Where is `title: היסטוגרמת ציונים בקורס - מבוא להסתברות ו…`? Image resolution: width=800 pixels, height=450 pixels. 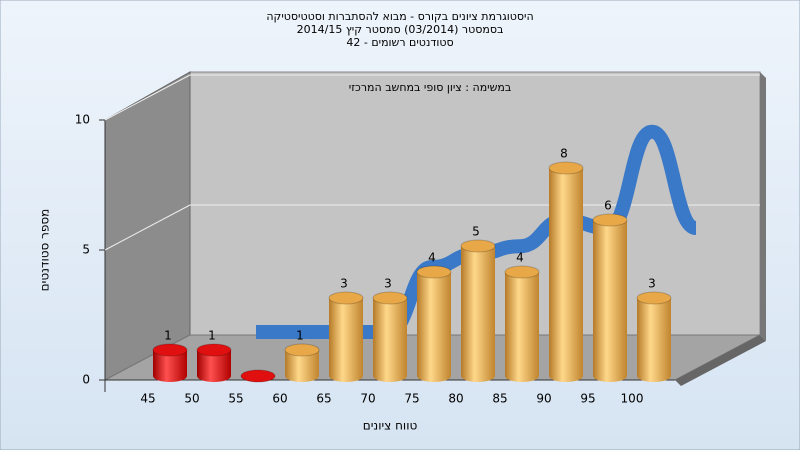
title: היסטוגרמת ציונים בקורס - מבוא להסתברות ו… is located at coordinates (399, 16).